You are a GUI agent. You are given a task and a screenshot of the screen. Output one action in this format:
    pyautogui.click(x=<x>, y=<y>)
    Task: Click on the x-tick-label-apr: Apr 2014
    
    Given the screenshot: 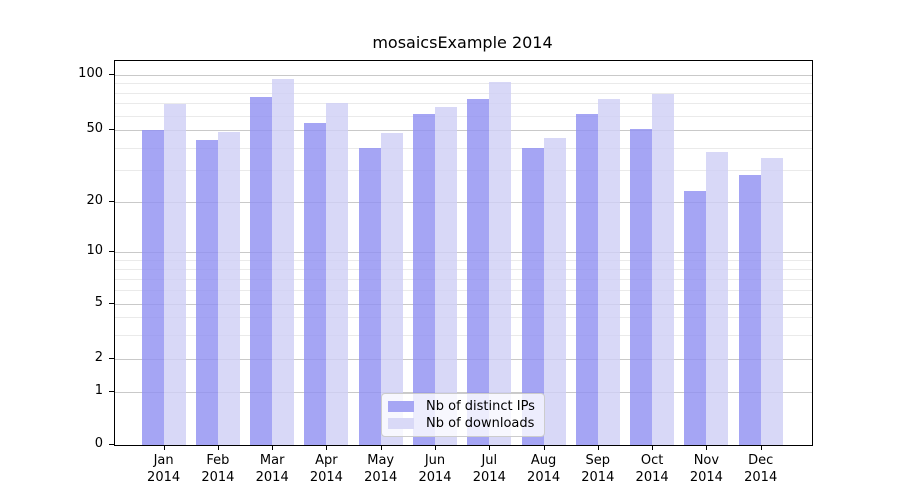 What is the action you would take?
    pyautogui.click(x=326, y=469)
    